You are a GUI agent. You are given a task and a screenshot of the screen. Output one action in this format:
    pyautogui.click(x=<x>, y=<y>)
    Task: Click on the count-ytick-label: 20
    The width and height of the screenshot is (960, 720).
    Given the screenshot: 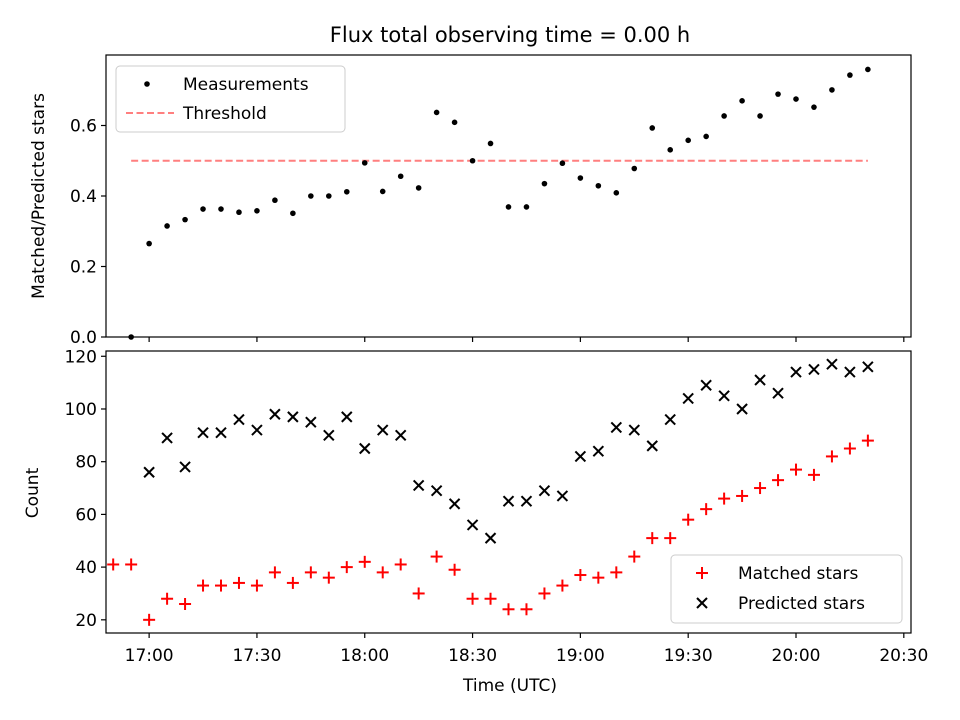 What is the action you would take?
    pyautogui.click(x=86, y=621)
    